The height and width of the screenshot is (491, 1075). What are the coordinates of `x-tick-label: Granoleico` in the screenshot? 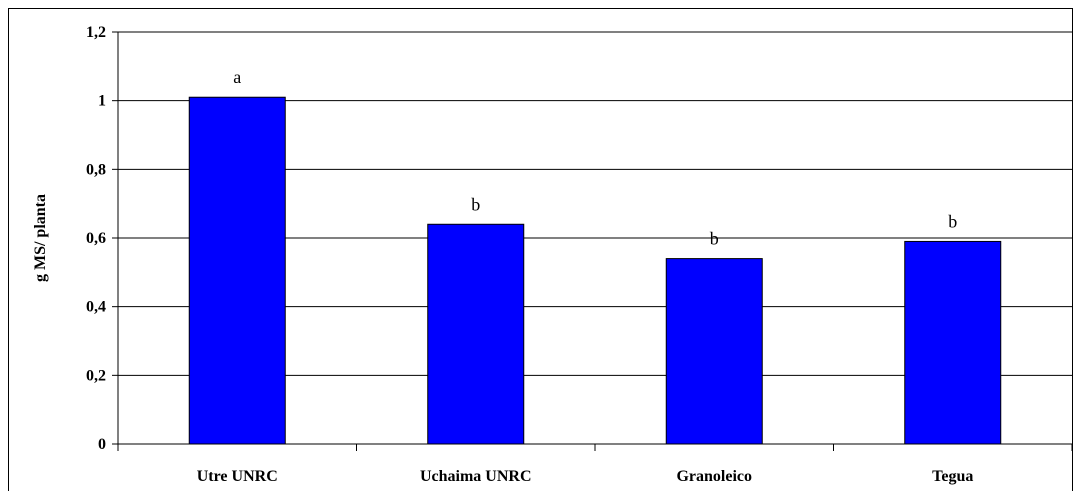 It's located at (714, 476).